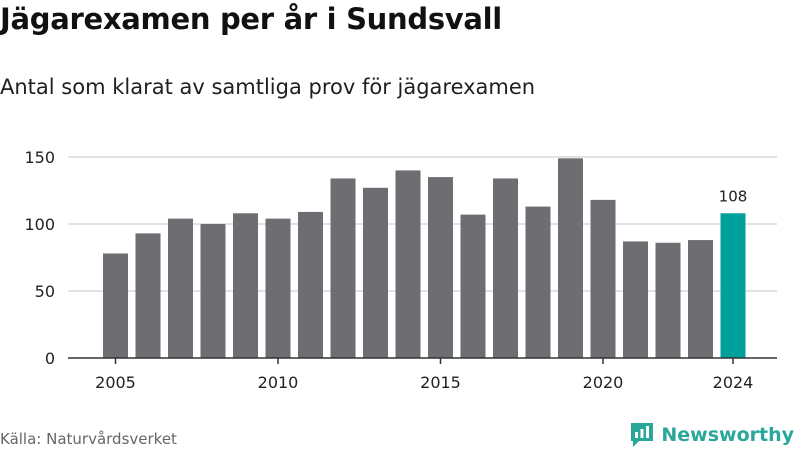 Image resolution: width=800 pixels, height=450 pixels. Describe the element at coordinates (473, 286) in the screenshot. I see `bar-2016` at that location.